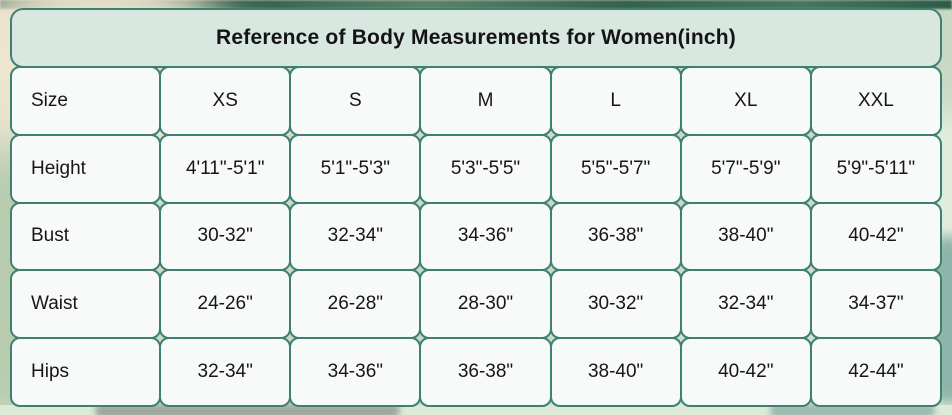 This screenshot has width=952, height=415. What do you see at coordinates (225, 304) in the screenshot?
I see `value-cell: 24-26"` at bounding box center [225, 304].